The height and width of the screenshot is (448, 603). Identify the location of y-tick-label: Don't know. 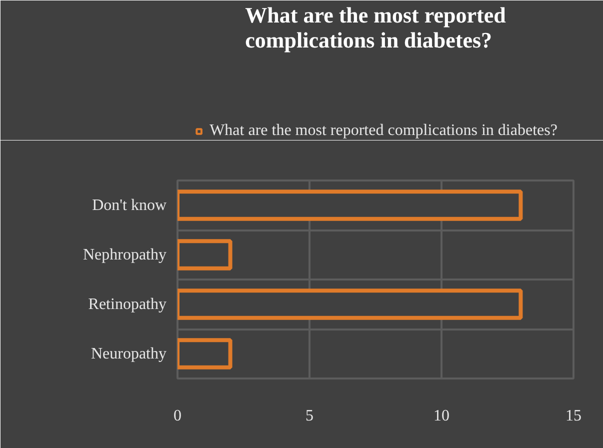
(129, 205).